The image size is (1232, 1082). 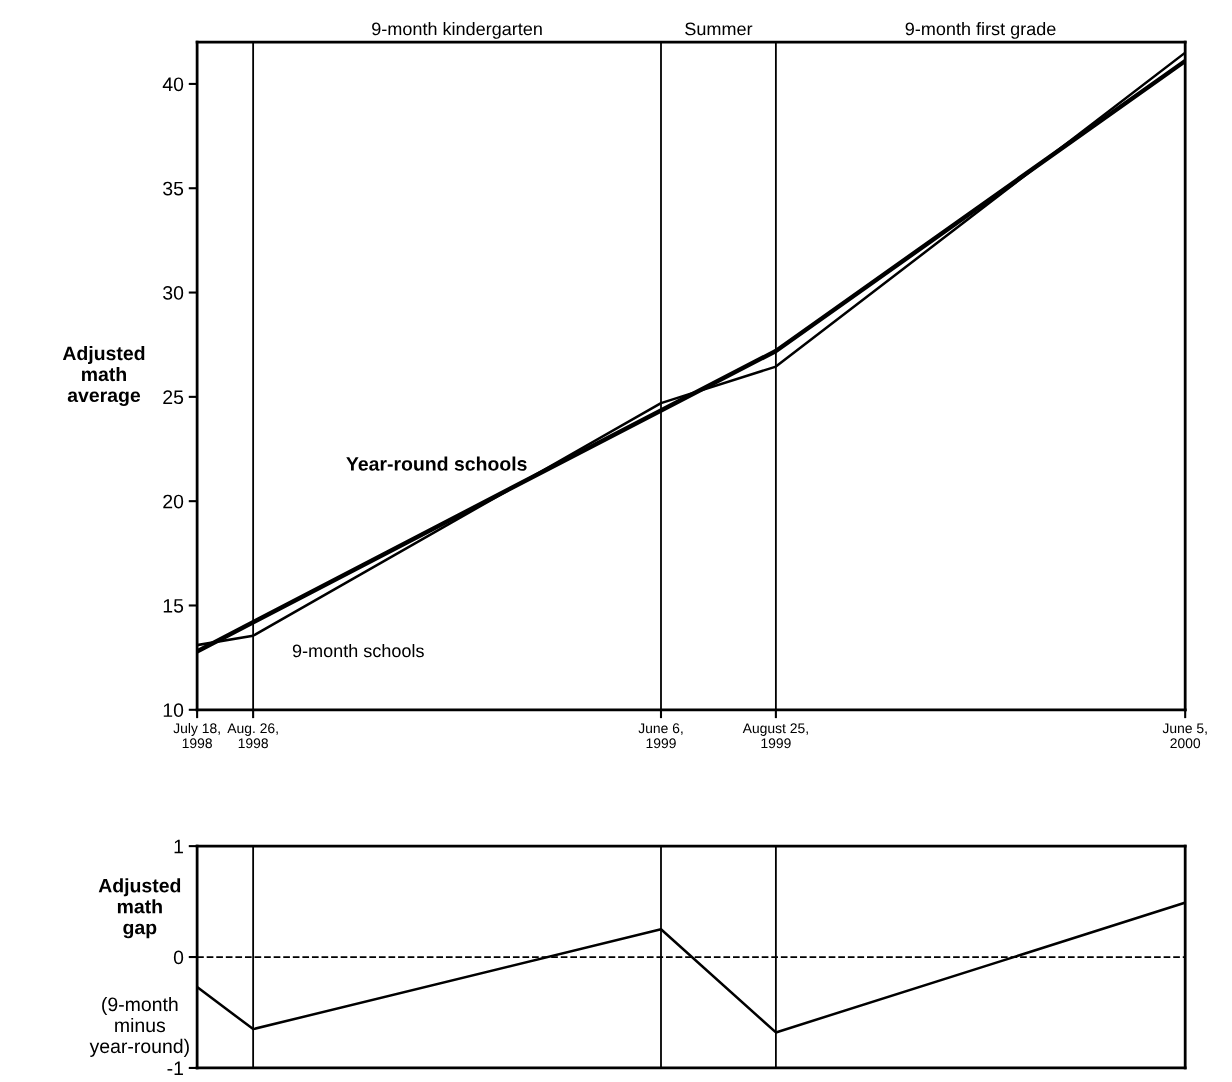 I want to click on y-tick-label: 35, so click(x=173, y=188).